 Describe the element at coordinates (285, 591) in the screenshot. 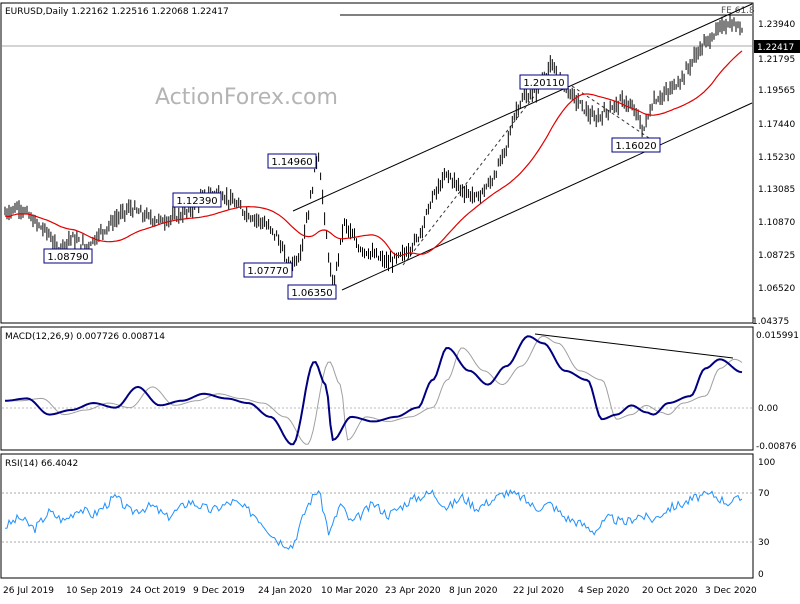

I see `x-tick: 24 Jan 2020` at that location.